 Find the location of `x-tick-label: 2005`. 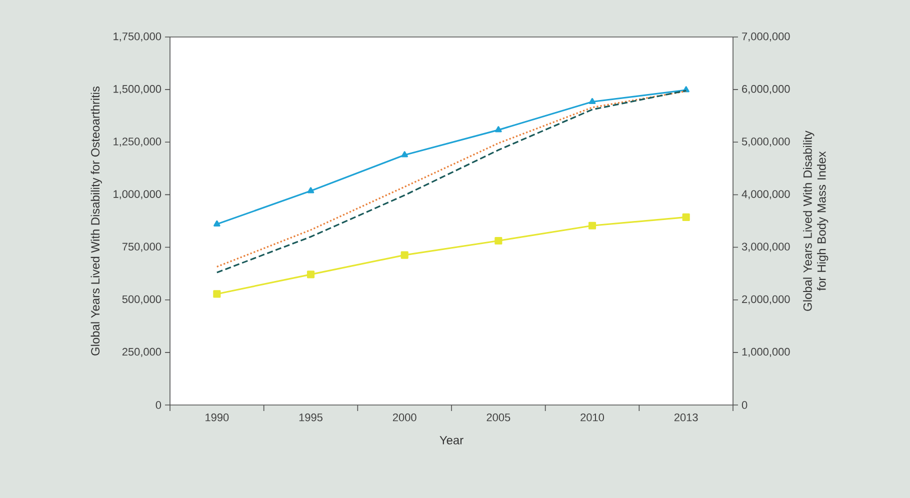

x-tick-label: 2005 is located at coordinates (498, 418).